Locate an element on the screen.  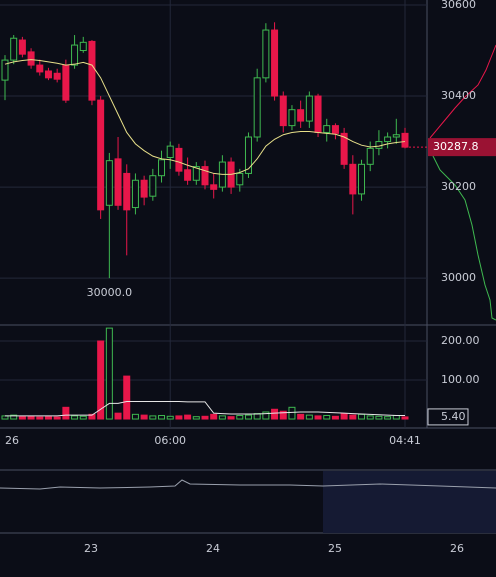
y-tick-label: 30600 is located at coordinates (458, 5).